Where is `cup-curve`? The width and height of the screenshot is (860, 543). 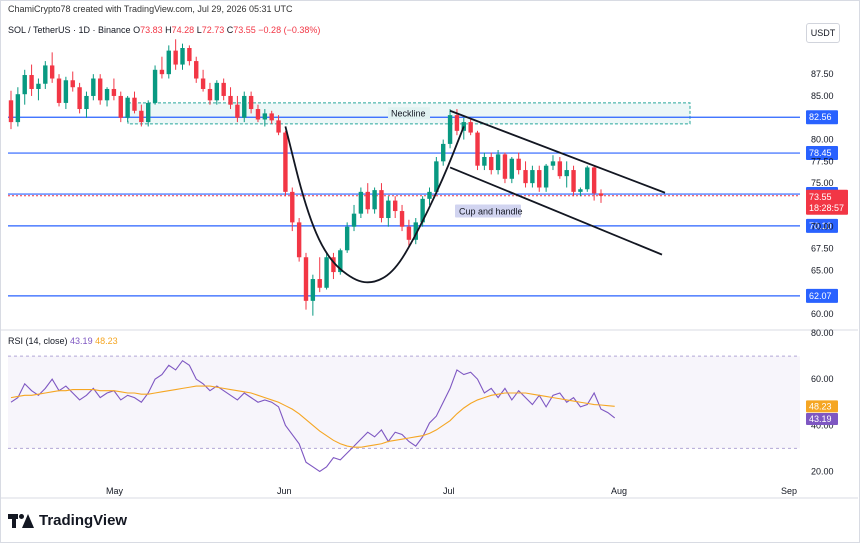 cup-curve is located at coordinates (374, 205).